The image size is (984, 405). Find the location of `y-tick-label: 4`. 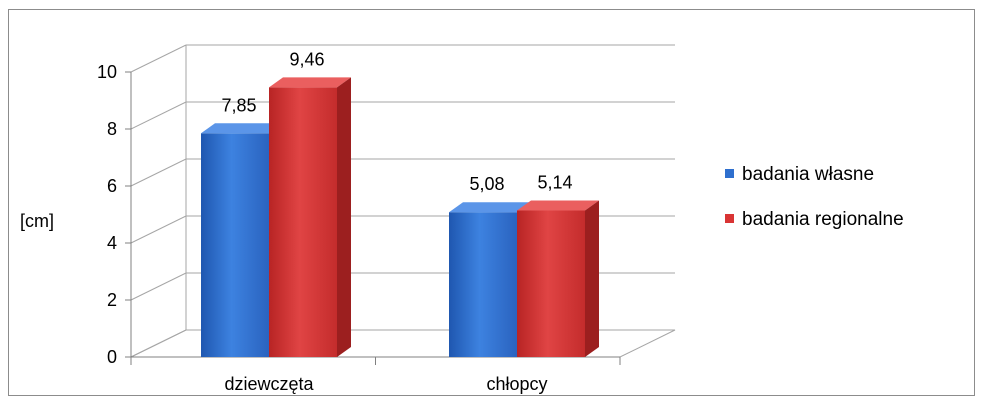

y-tick-label: 4 is located at coordinates (112, 243).